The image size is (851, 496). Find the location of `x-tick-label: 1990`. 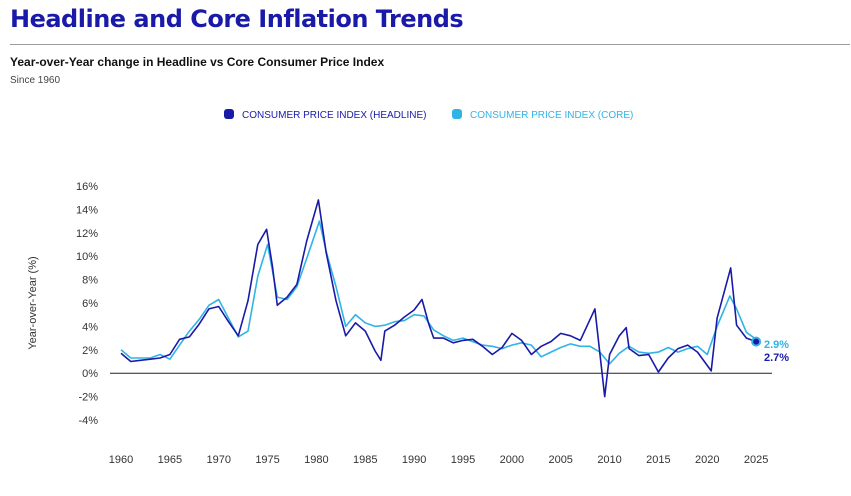

x-tick-label: 1990 is located at coordinates (414, 460).